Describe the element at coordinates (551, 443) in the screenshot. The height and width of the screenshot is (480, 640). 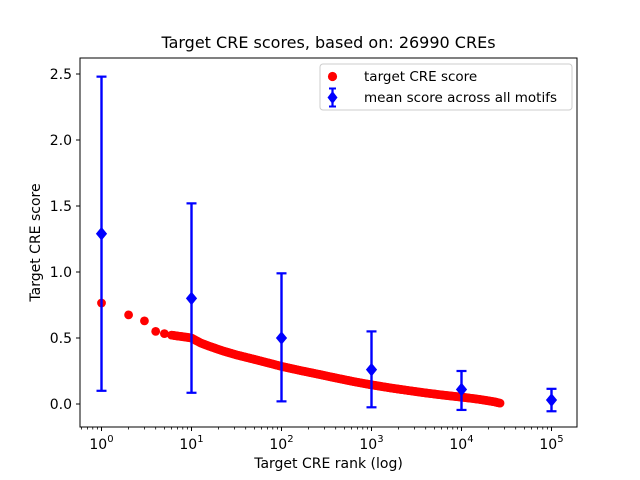
I see `svg-text: 10⁵` at that location.